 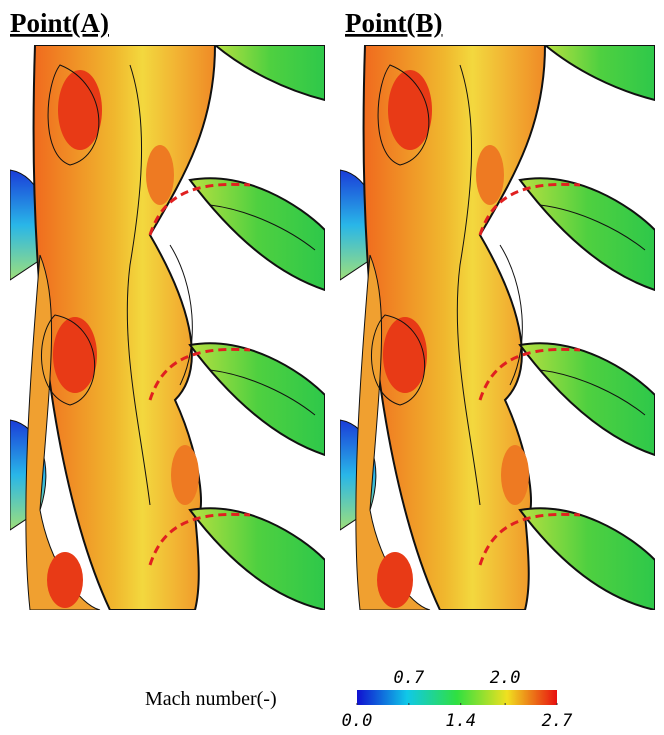 What do you see at coordinates (211, 699) in the screenshot?
I see `colorbar-label: Mach number(-)` at bounding box center [211, 699].